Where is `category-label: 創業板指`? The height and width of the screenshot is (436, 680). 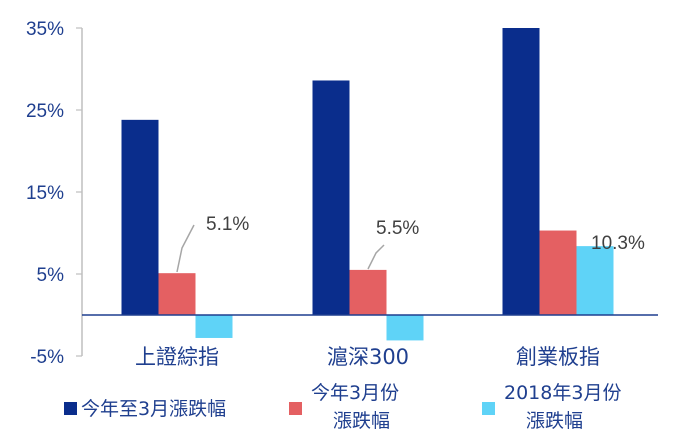
category-label: 創業板指 is located at coordinates (558, 357).